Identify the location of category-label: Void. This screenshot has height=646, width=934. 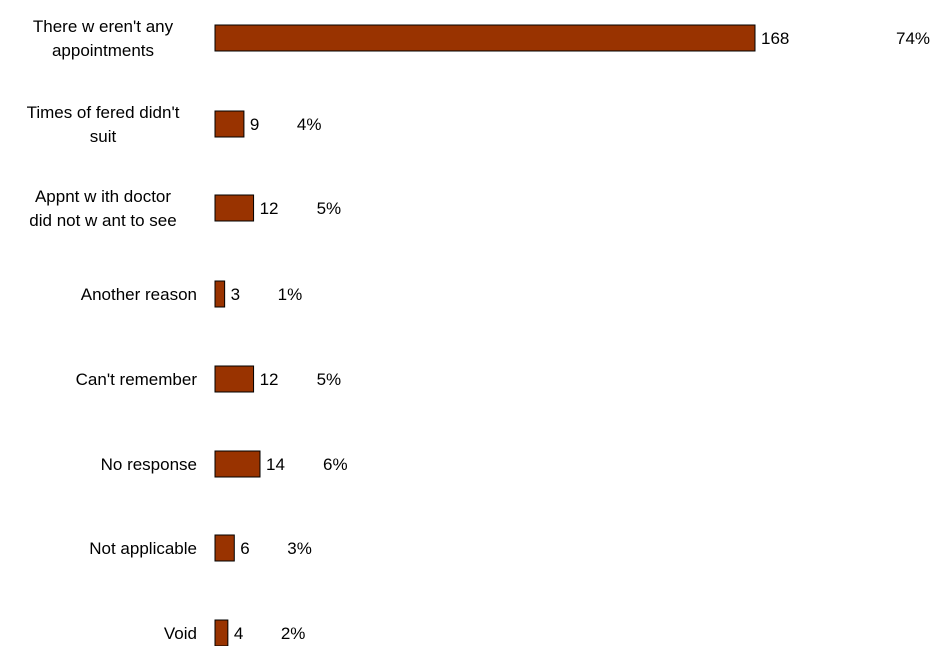
(180, 633).